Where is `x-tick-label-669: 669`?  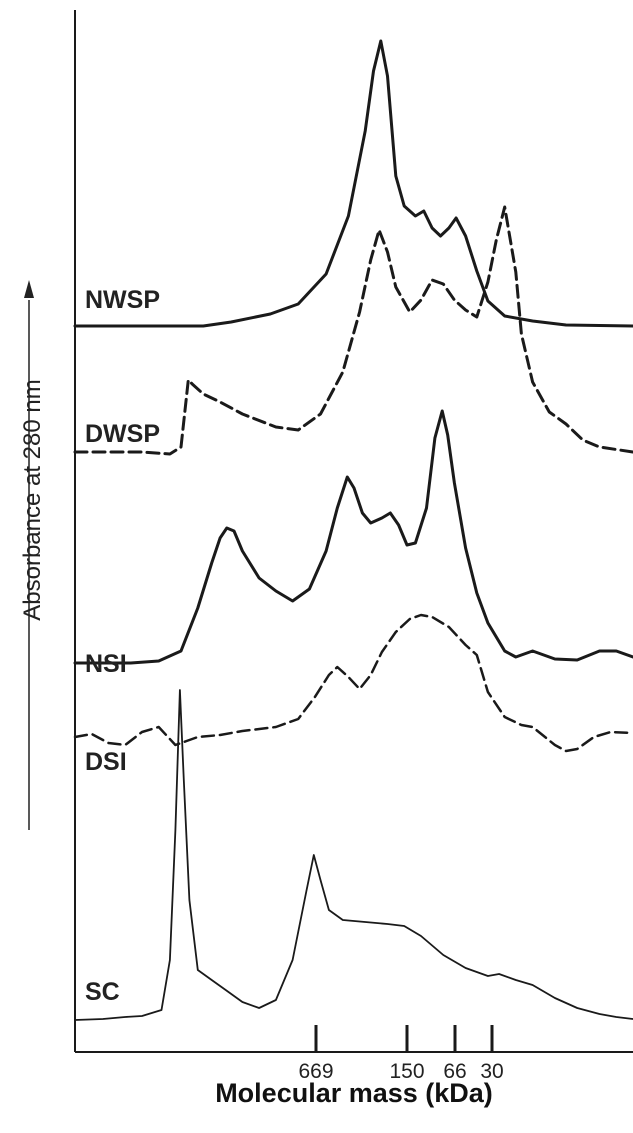
x-tick-label-669: 669 is located at coordinates (315, 1071).